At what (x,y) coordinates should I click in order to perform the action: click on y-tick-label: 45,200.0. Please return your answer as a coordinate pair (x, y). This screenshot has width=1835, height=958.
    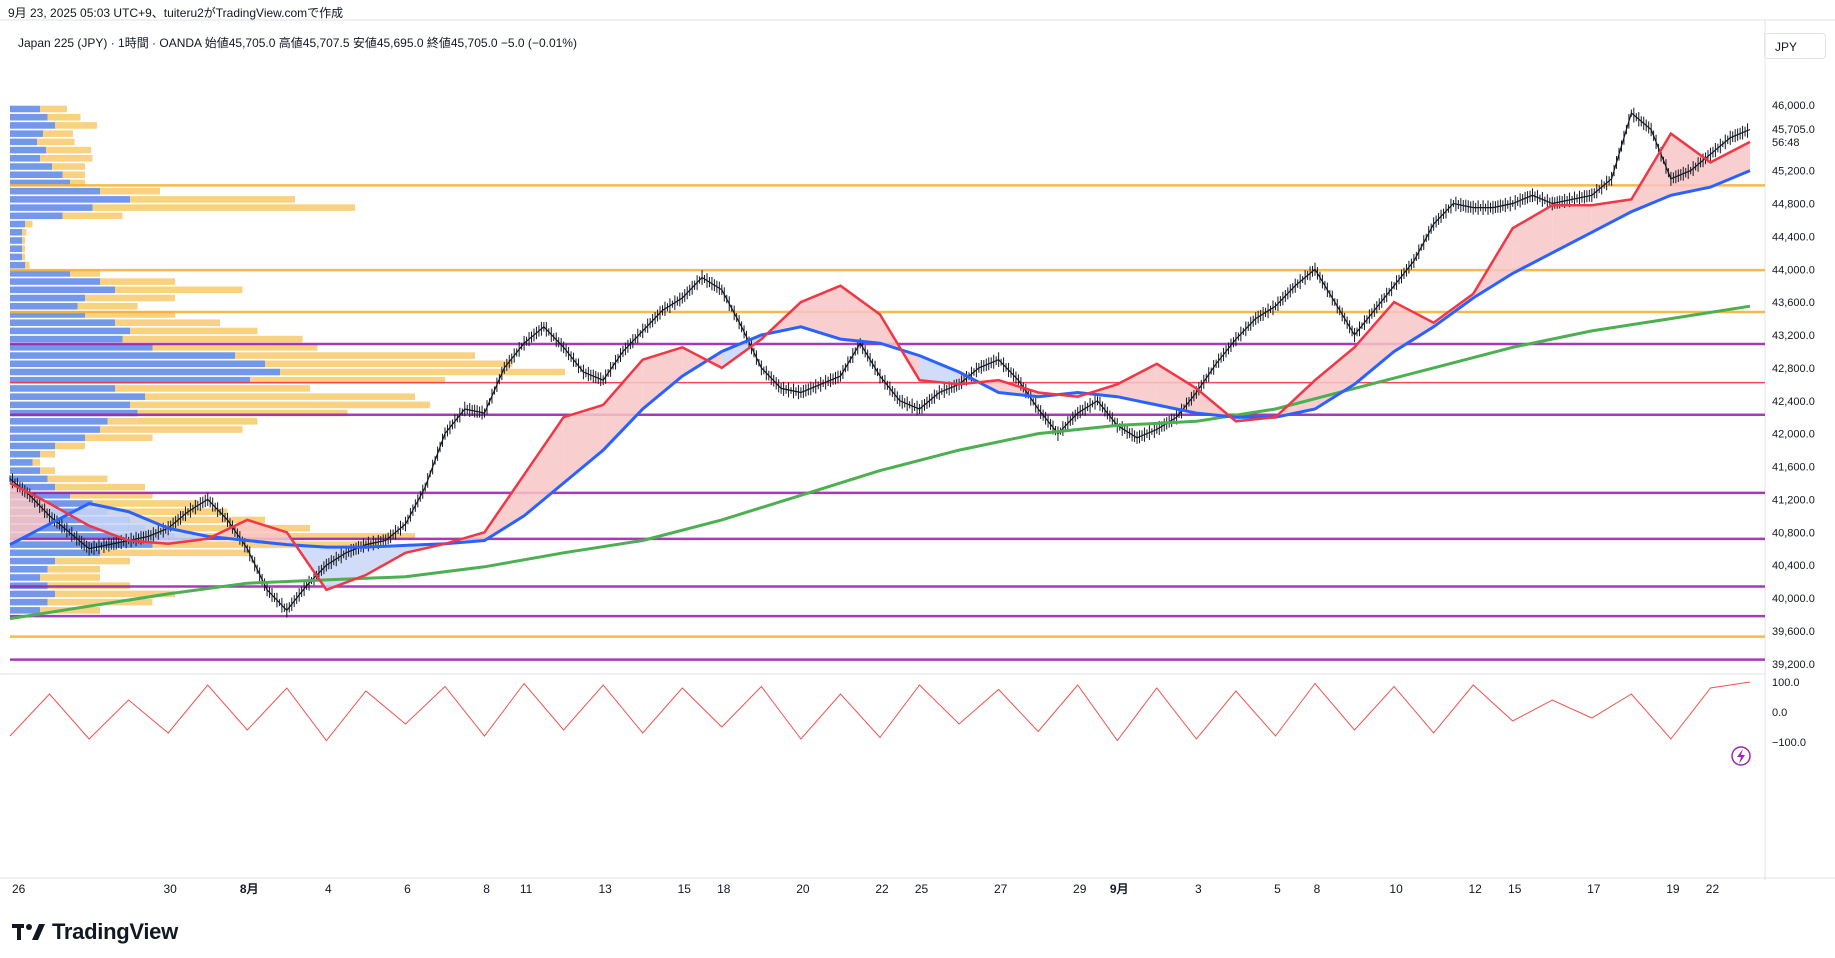
    Looking at the image, I should click on (1793, 172).